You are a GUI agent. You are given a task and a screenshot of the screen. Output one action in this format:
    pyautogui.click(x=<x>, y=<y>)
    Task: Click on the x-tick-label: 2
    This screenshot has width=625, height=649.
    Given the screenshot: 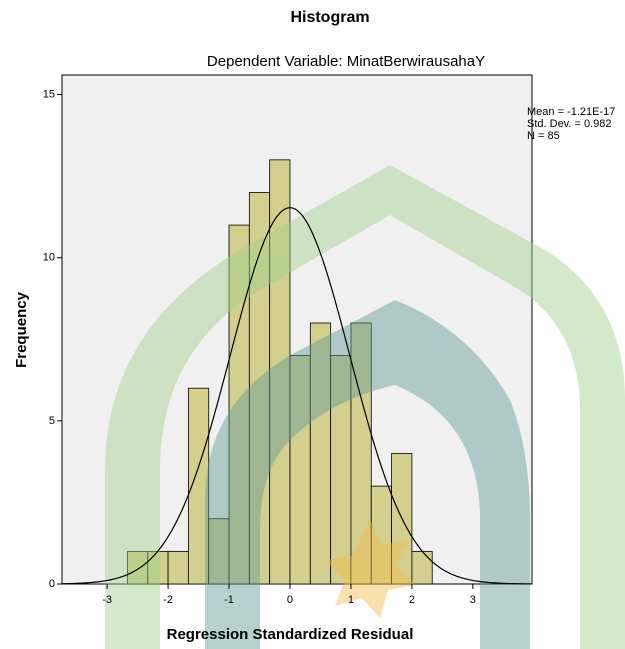 What is the action you would take?
    pyautogui.click(x=412, y=600)
    